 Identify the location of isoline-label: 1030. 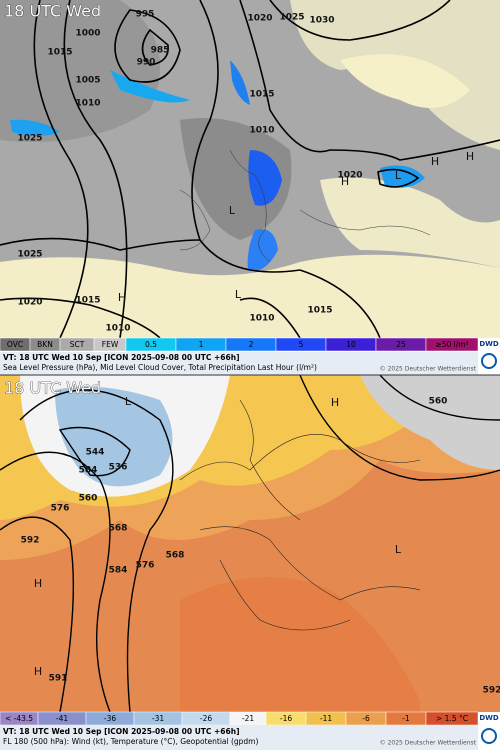
(321, 21).